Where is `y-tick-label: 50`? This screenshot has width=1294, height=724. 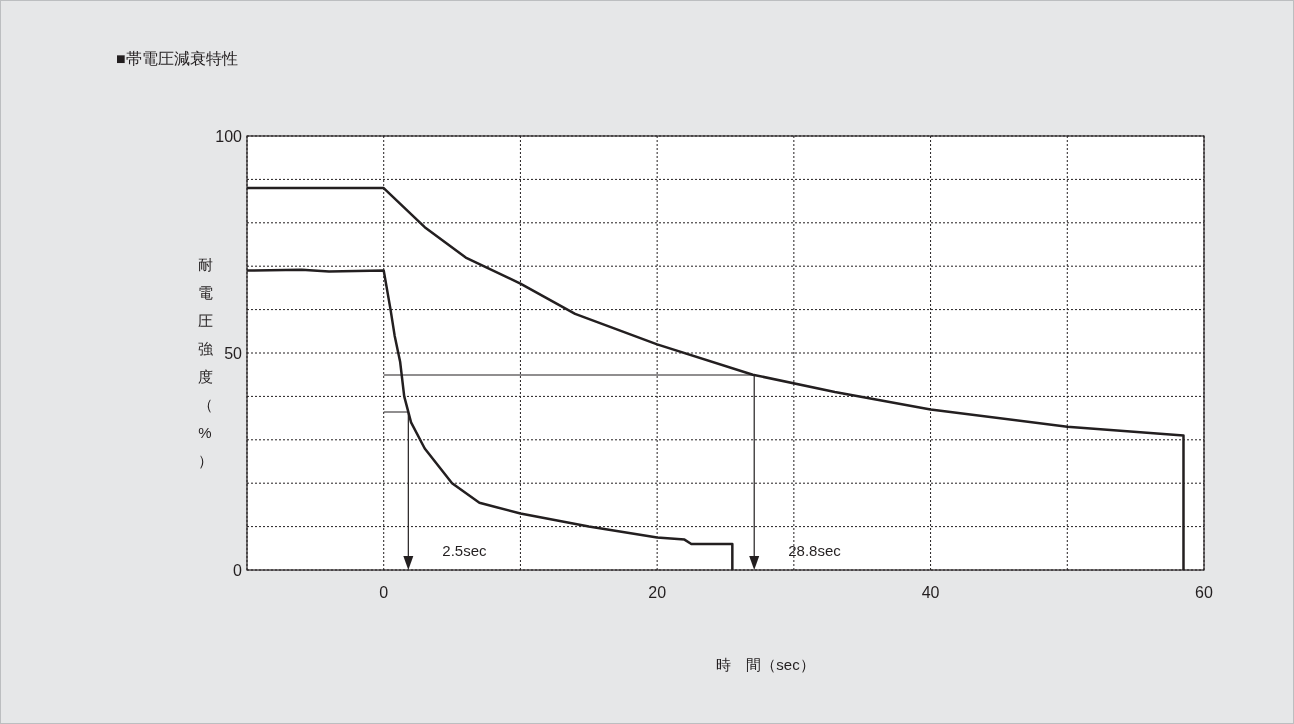 y-tick-label: 50 is located at coordinates (233, 353).